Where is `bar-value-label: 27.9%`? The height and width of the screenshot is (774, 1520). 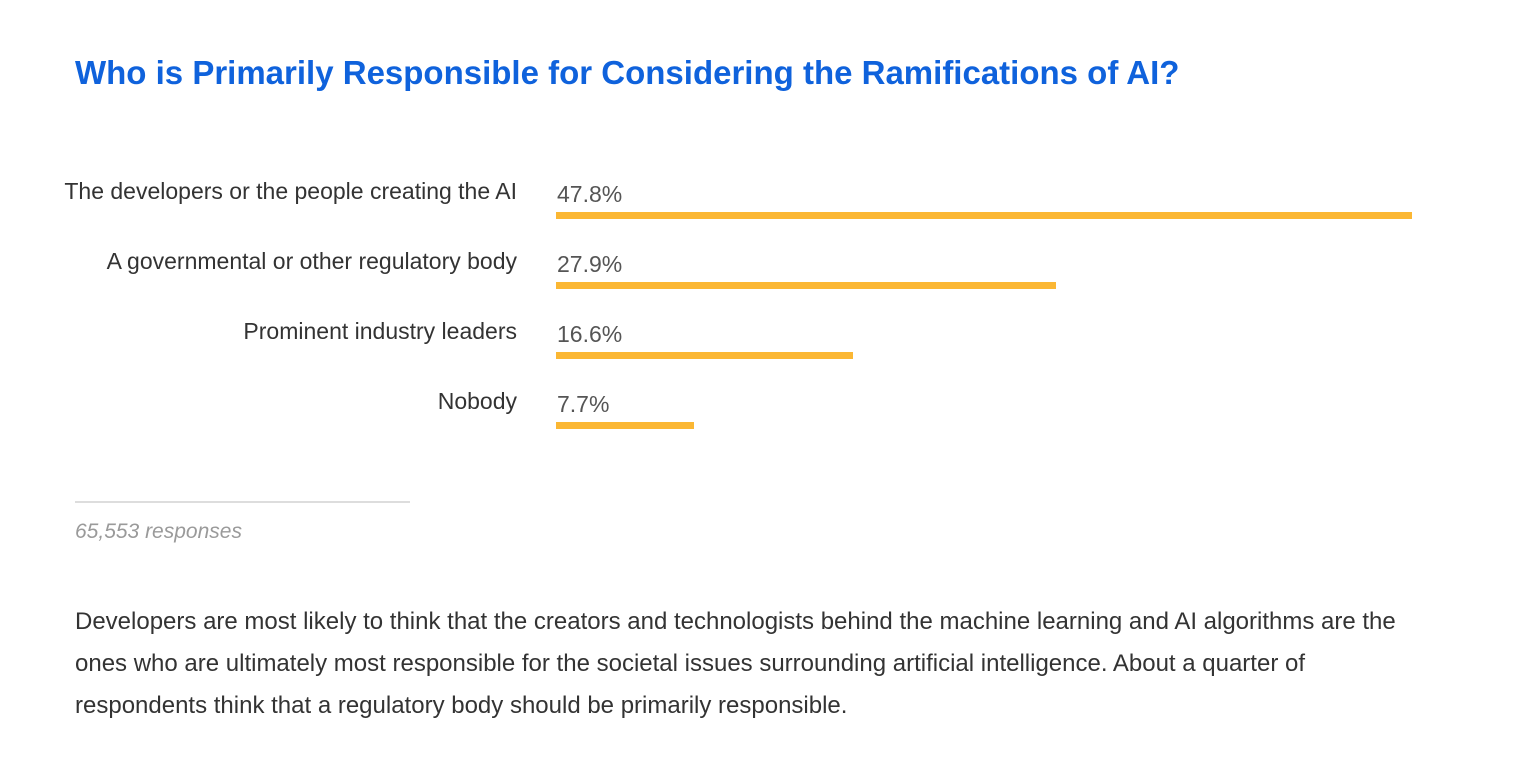 bar-value-label: 27.9% is located at coordinates (590, 264).